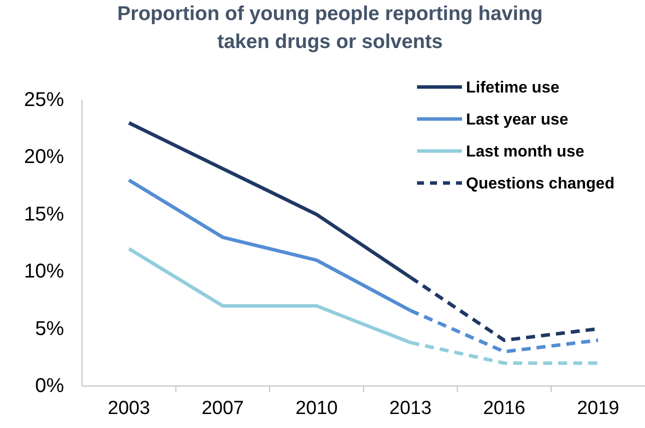 The height and width of the screenshot is (428, 645). What do you see at coordinates (540, 184) in the screenshot?
I see `legend-label: Questions changed` at bounding box center [540, 184].